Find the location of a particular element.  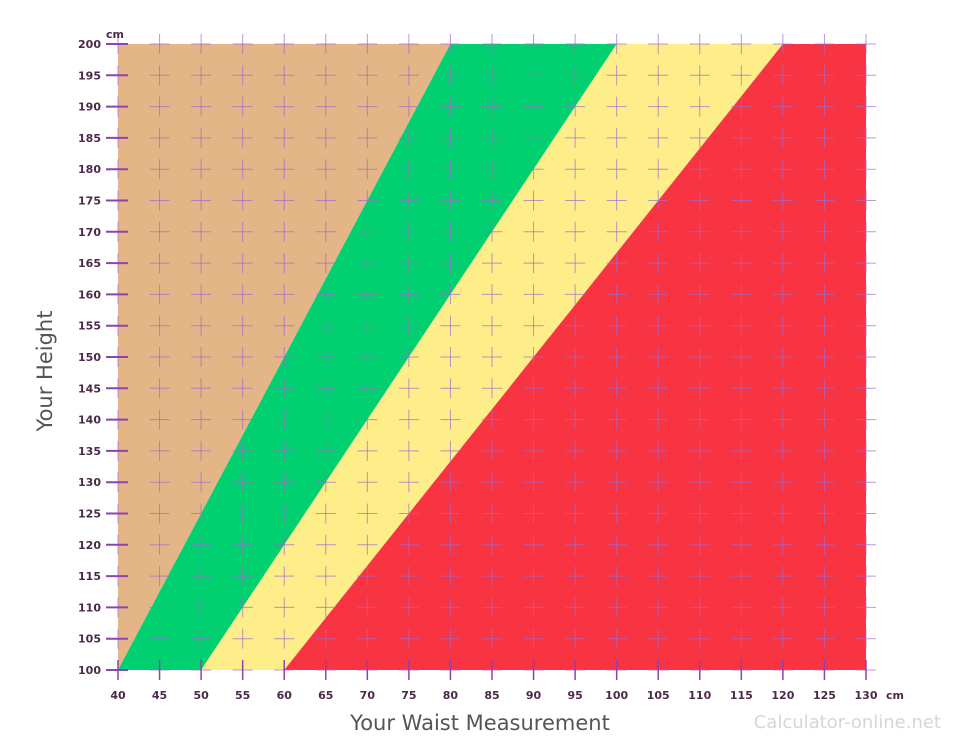

x-tick-label: 45 is located at coordinates (159, 695).